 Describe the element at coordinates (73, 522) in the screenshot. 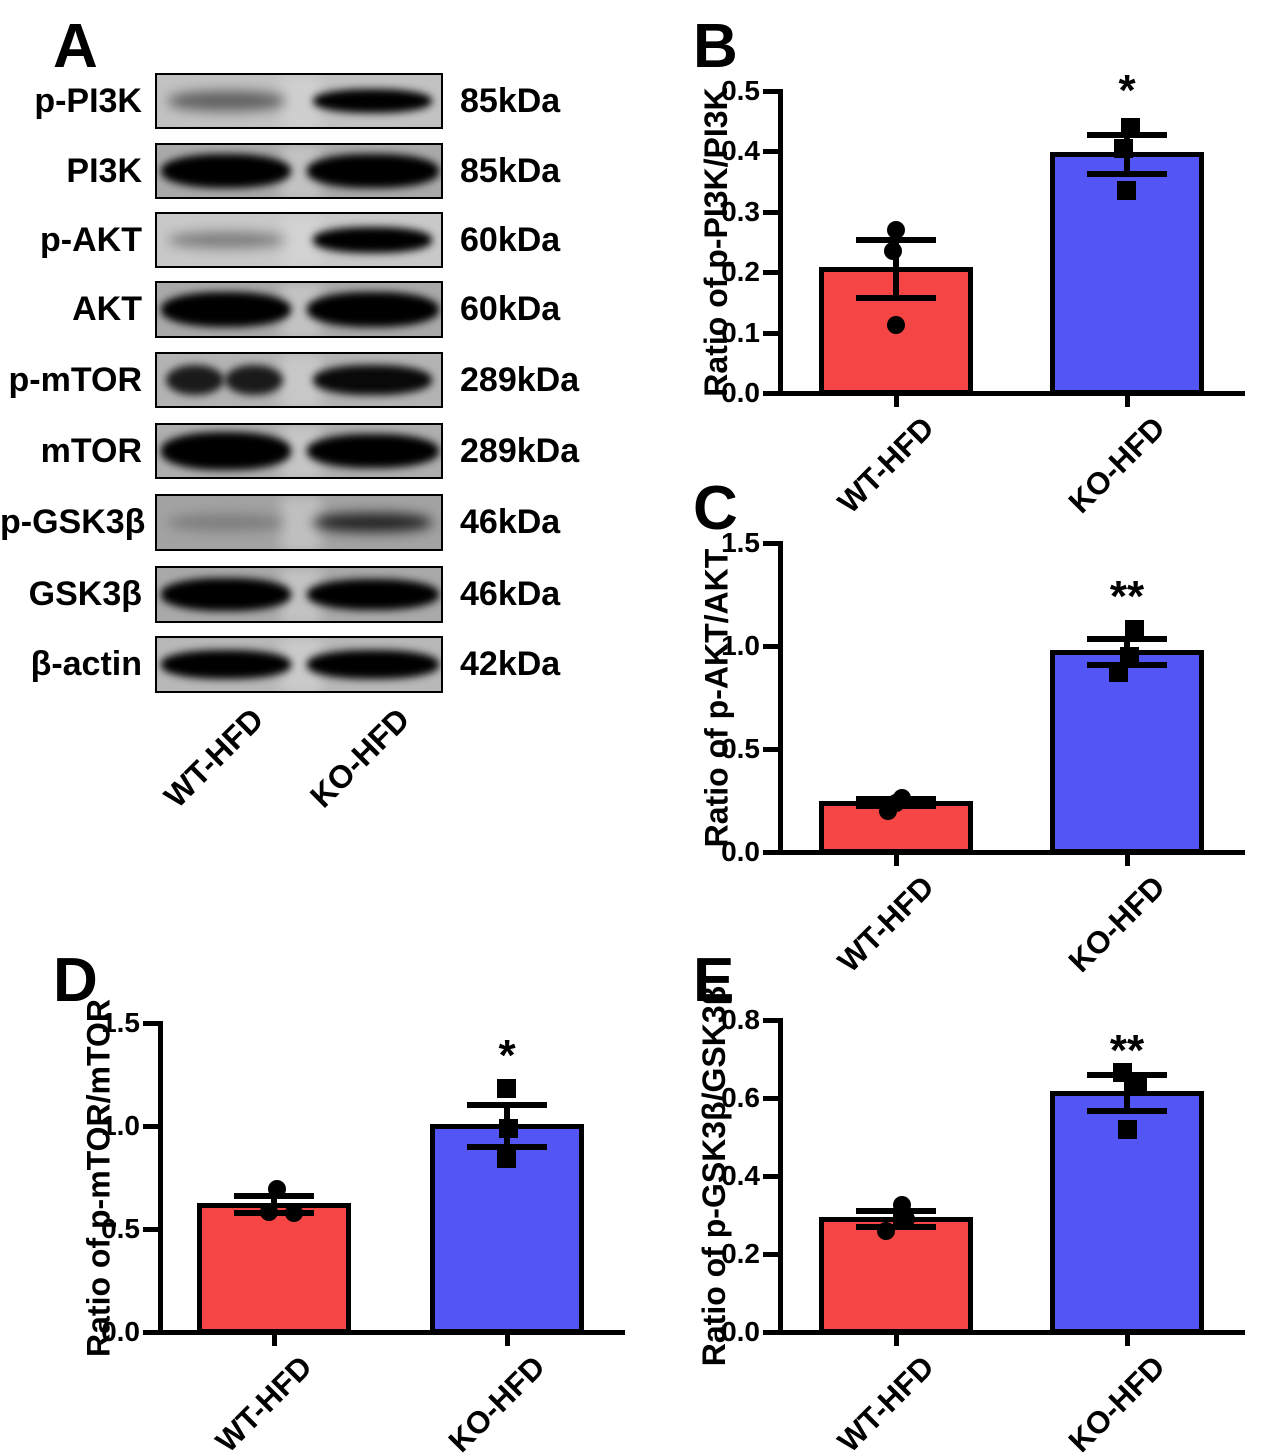

I see `protein-label: p-GSK3β` at that location.